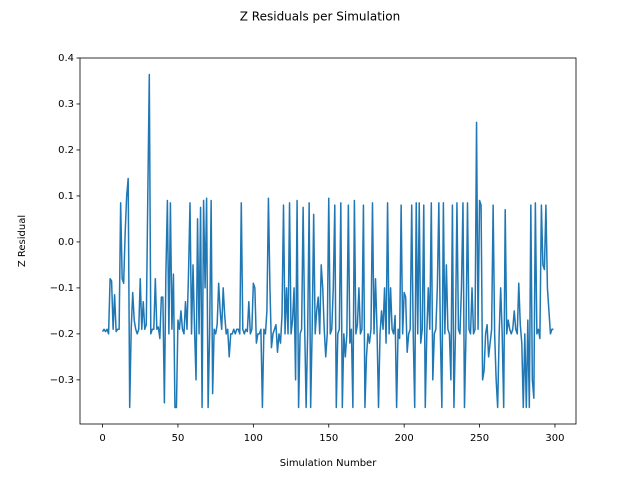  I want to click on y-tick-label: 0.1, so click(66, 196).